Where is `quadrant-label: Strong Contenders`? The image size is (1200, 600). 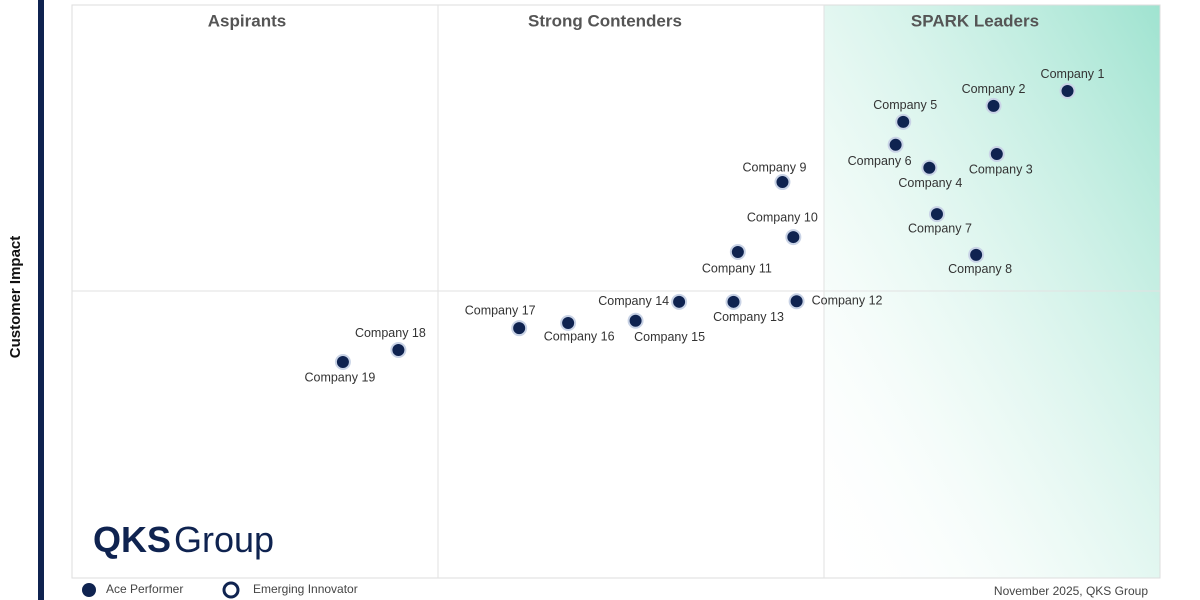 quadrant-label: Strong Contenders is located at coordinates (605, 20).